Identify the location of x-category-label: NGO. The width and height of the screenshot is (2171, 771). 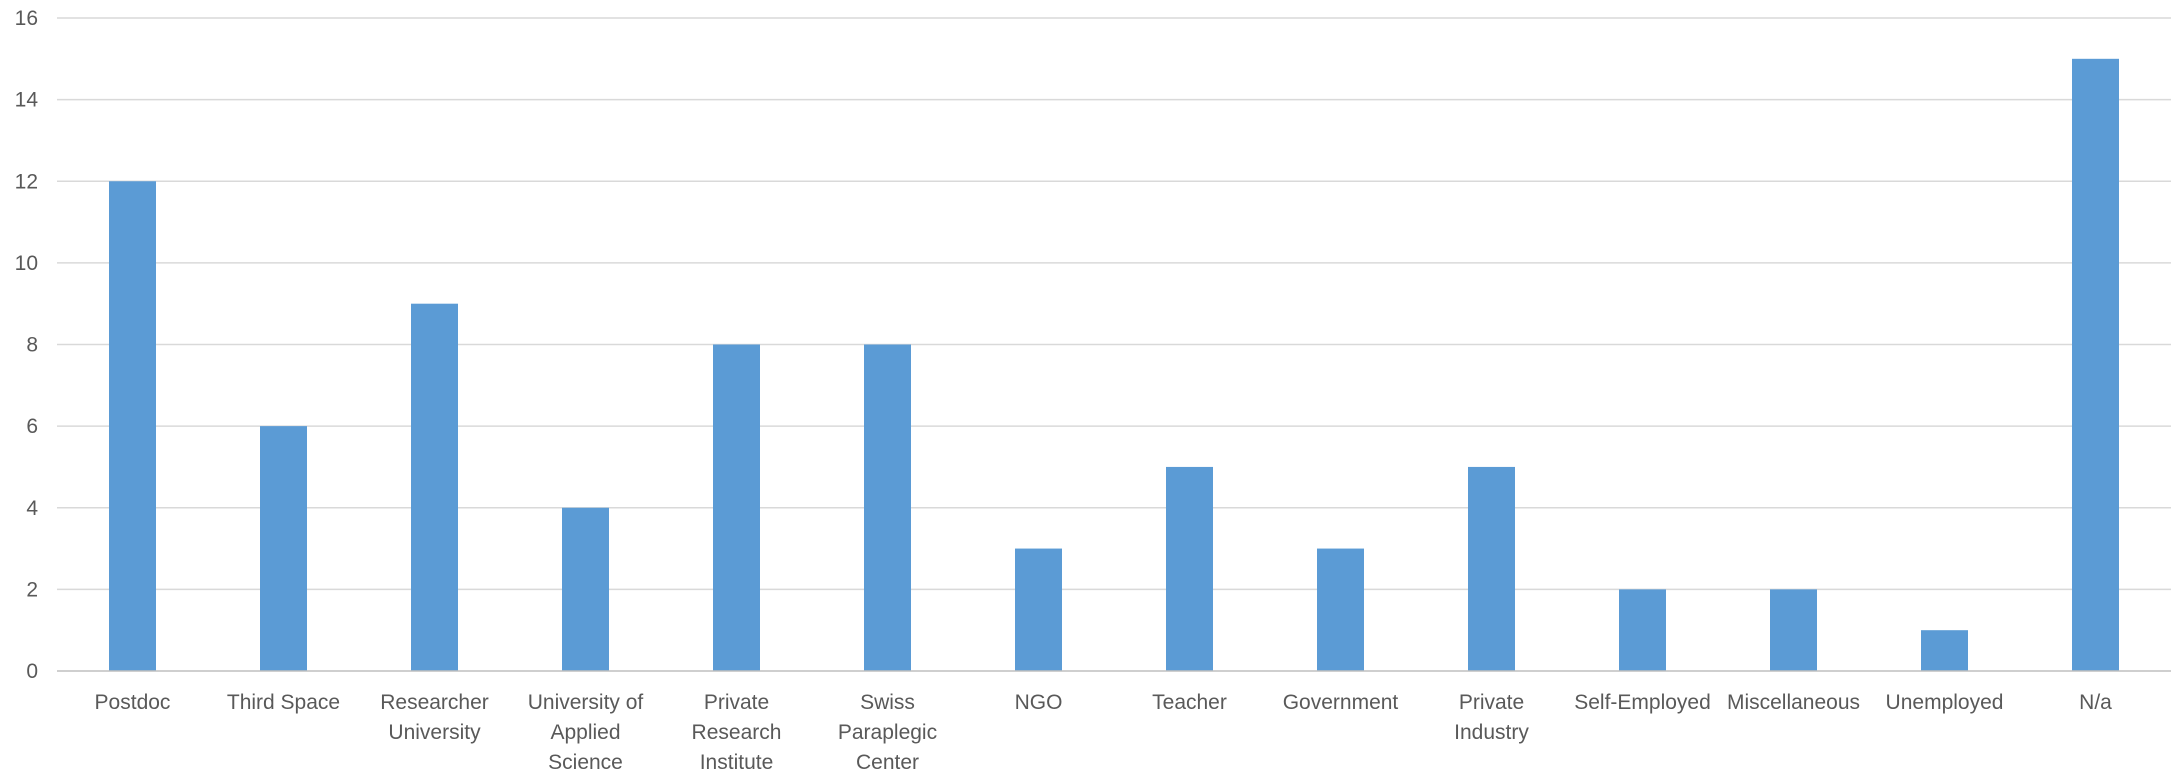
(1039, 702).